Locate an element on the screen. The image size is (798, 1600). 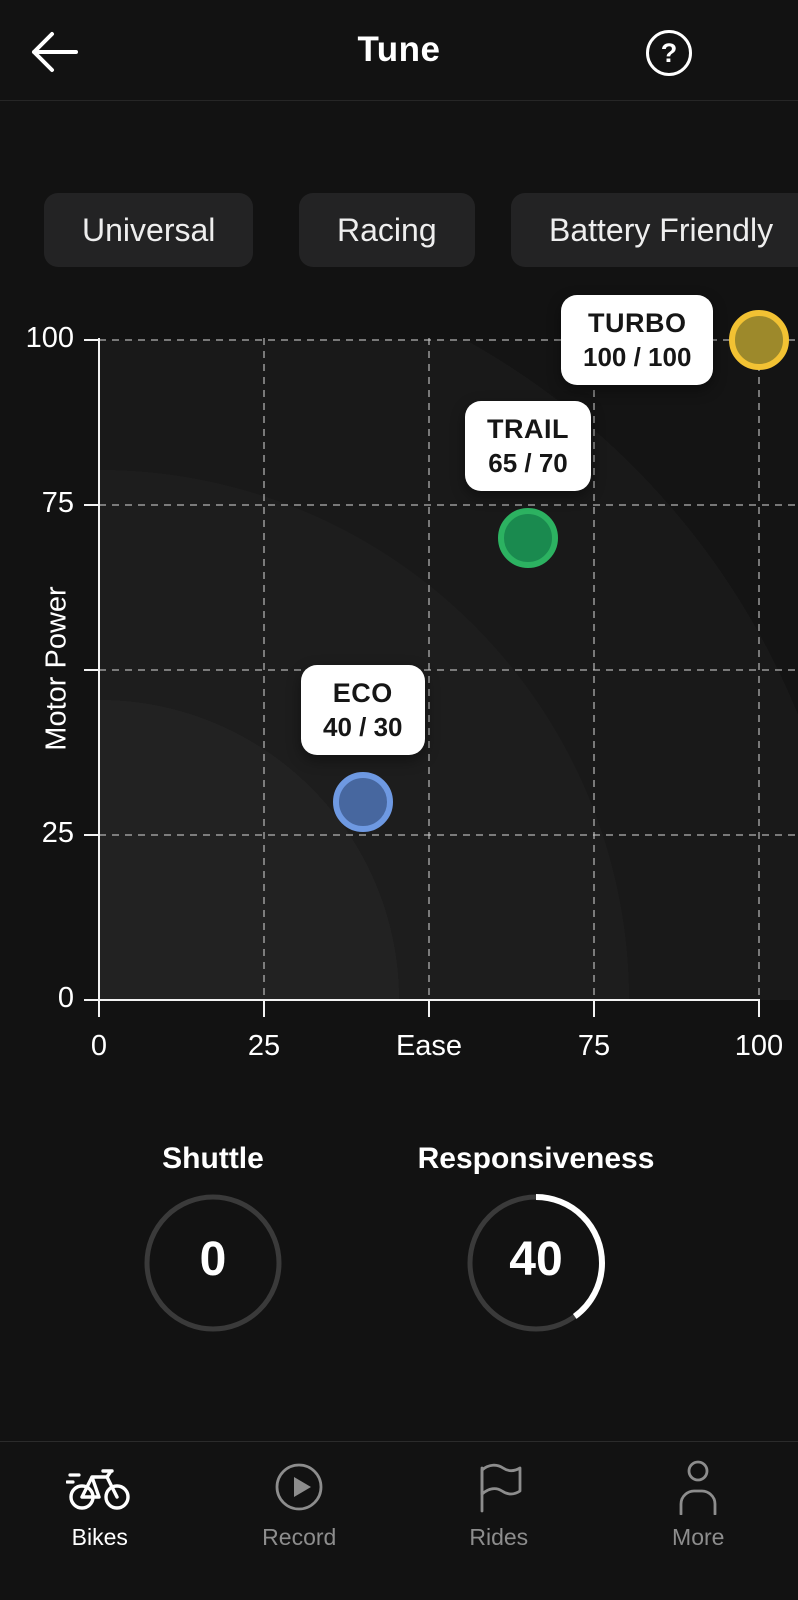
x-tick-label: 100 is located at coordinates (759, 1046).